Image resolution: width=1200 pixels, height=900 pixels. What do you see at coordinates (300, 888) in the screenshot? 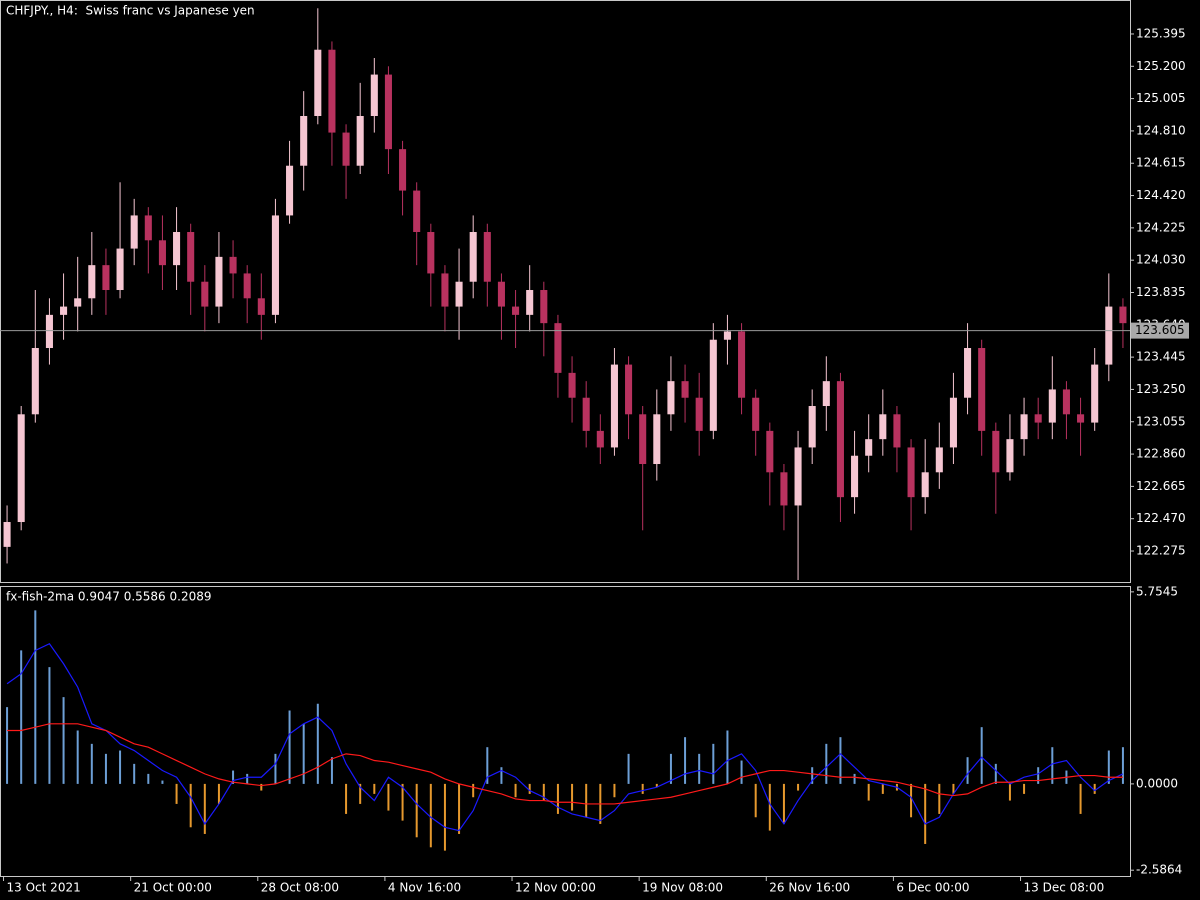
I see `x-tick-label: 28 Oct 08:00` at bounding box center [300, 888].